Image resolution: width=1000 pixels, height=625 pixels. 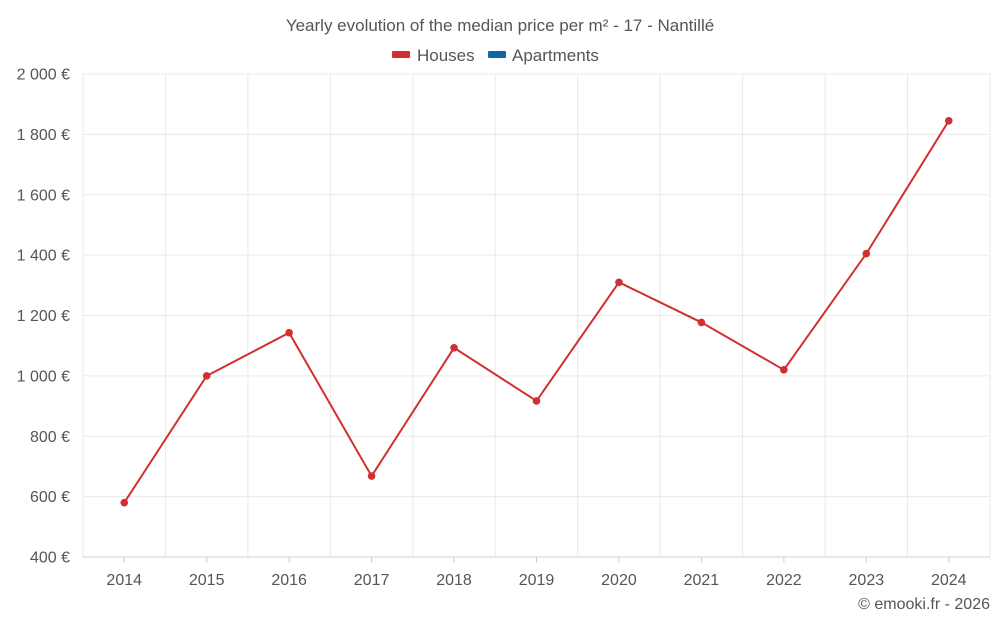 I want to click on x-tick-label: 2024, so click(x=949, y=580).